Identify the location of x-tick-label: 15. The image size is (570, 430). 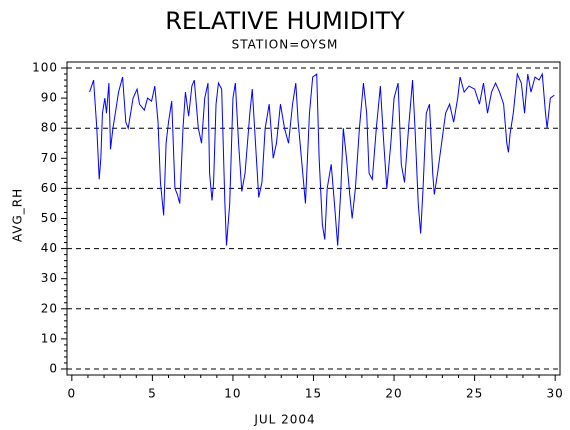
(313, 394).